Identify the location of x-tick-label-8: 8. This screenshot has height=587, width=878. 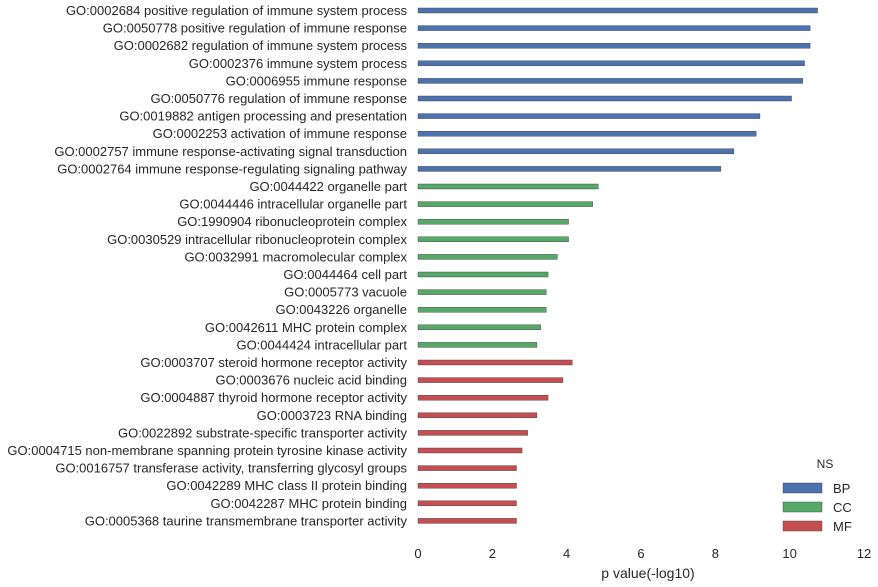
(715, 553).